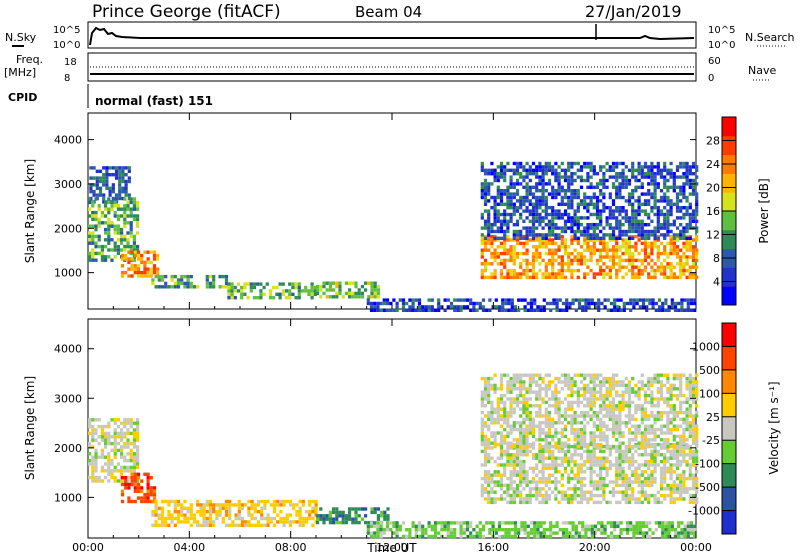 The image size is (800, 554). Describe the element at coordinates (764, 210) in the screenshot. I see `power-cbar-label: Power [dB]` at that location.